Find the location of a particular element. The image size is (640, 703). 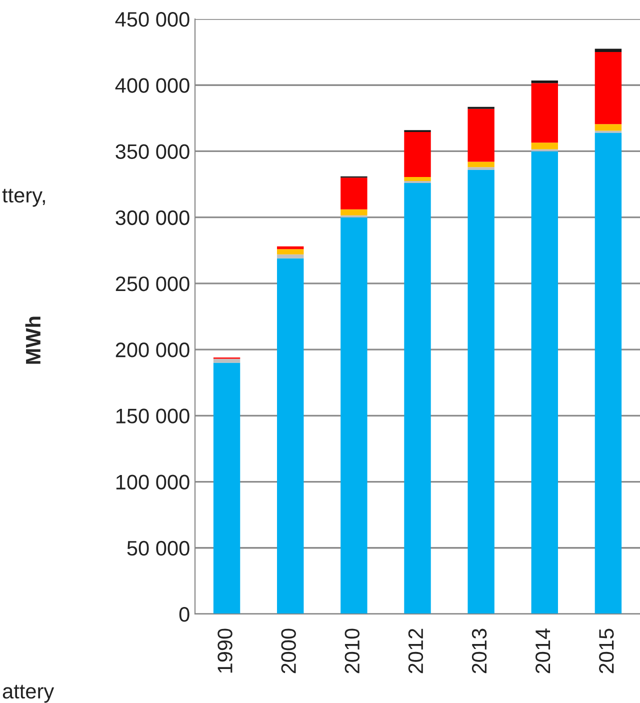

x-tick-label: 2000 is located at coordinates (288, 651).